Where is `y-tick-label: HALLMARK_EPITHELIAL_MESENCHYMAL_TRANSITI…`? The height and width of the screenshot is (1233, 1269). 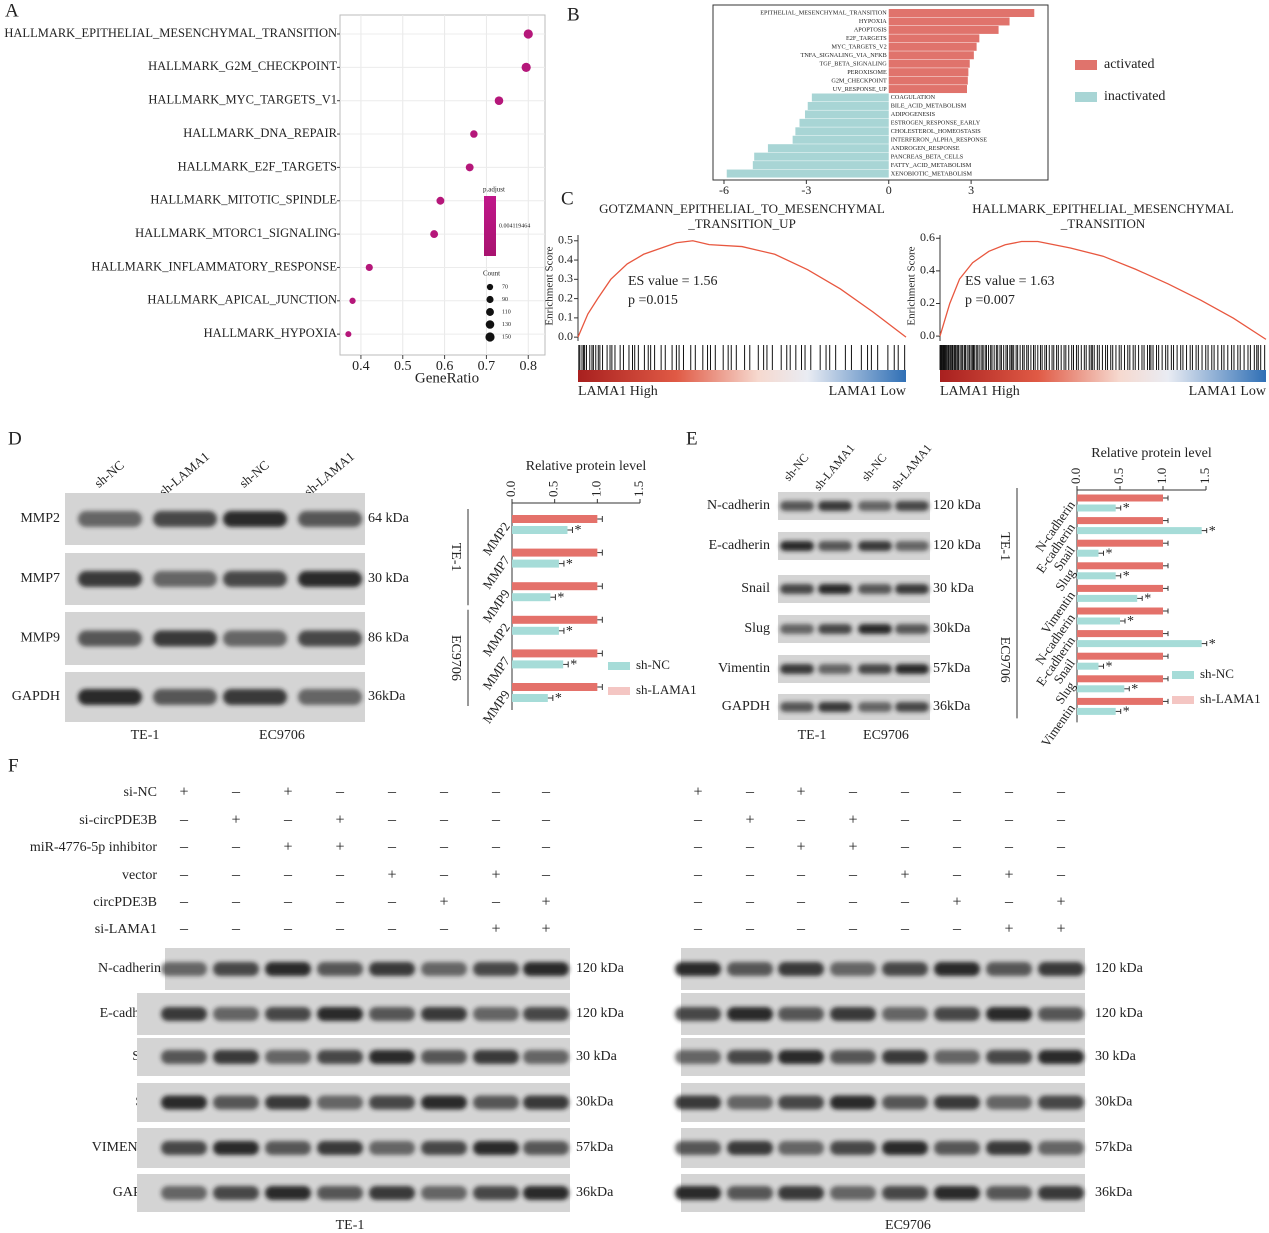 y-tick-label: HALLMARK_EPITHELIAL_MESENCHYMAL_TRANSITI… is located at coordinates (170, 33).